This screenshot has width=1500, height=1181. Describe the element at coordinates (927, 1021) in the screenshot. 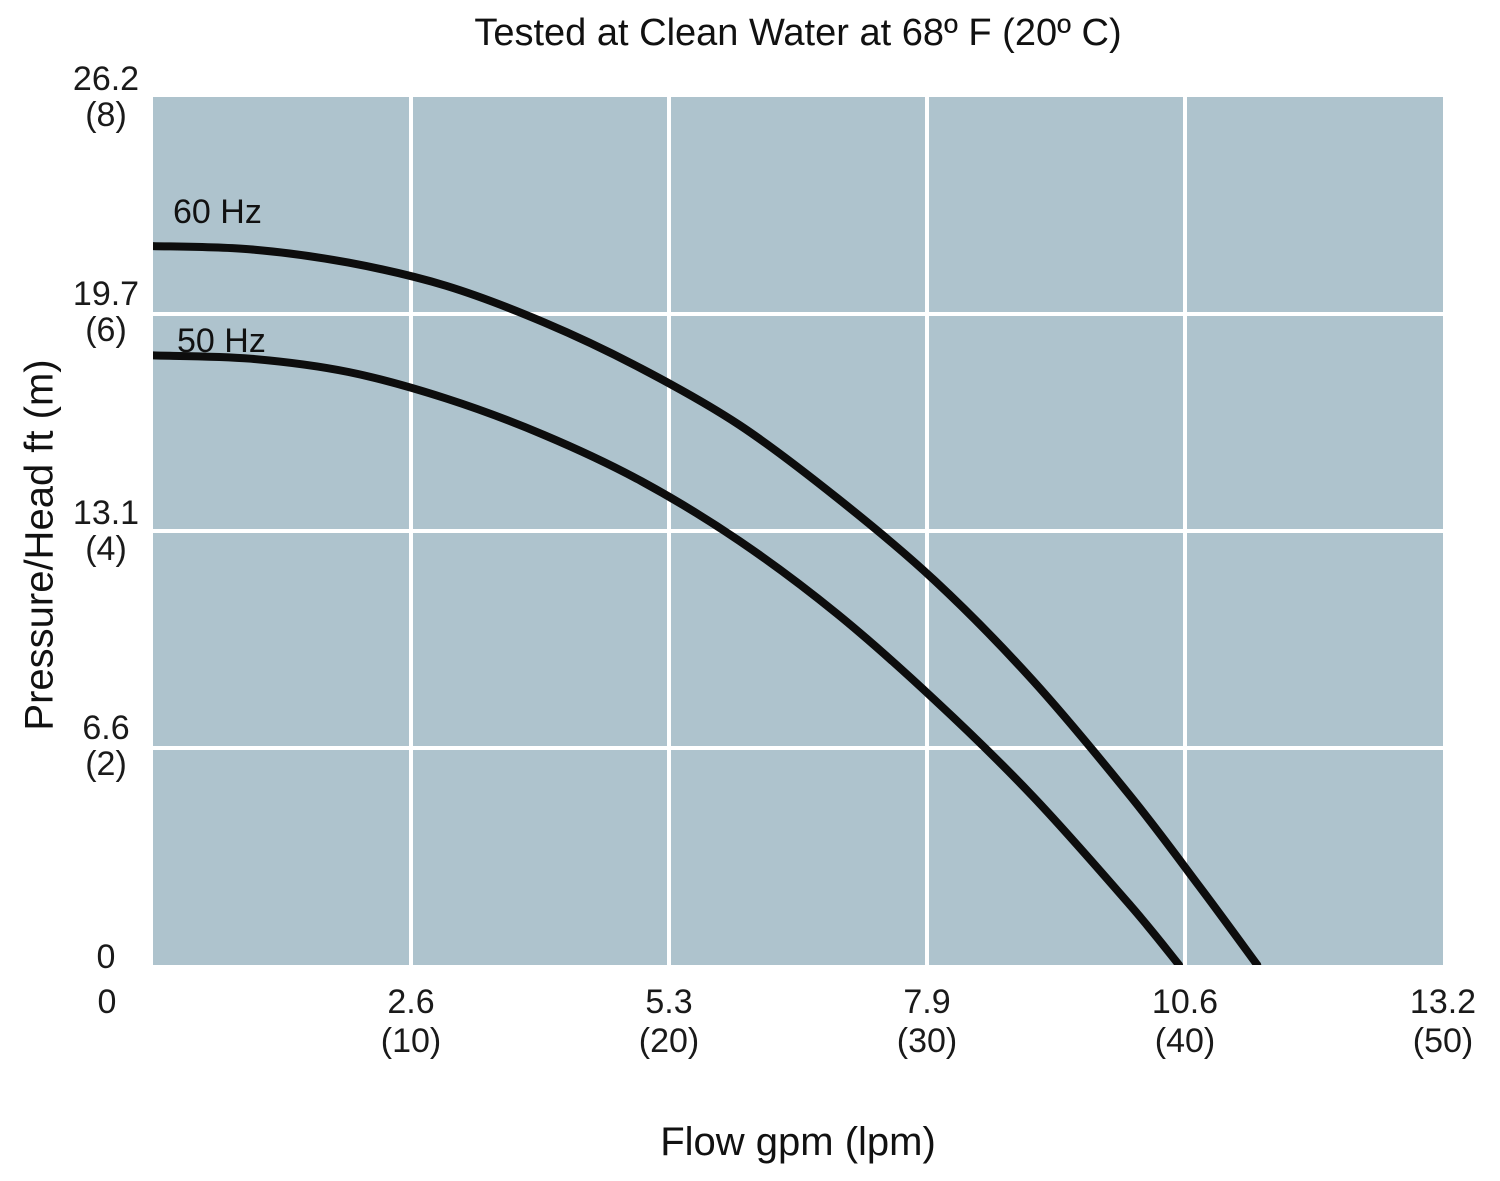

I see `x-tick-label: 7.9 (30)` at that location.